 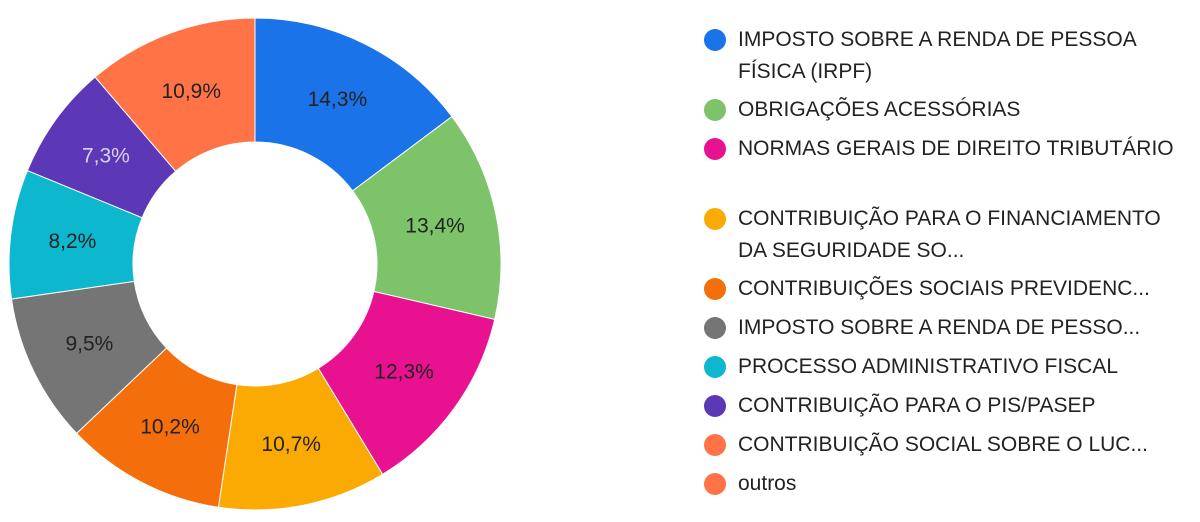 I want to click on legend-label: CONTRIBUIÇÃO PARA O PIS/PASEP, so click(x=917, y=405).